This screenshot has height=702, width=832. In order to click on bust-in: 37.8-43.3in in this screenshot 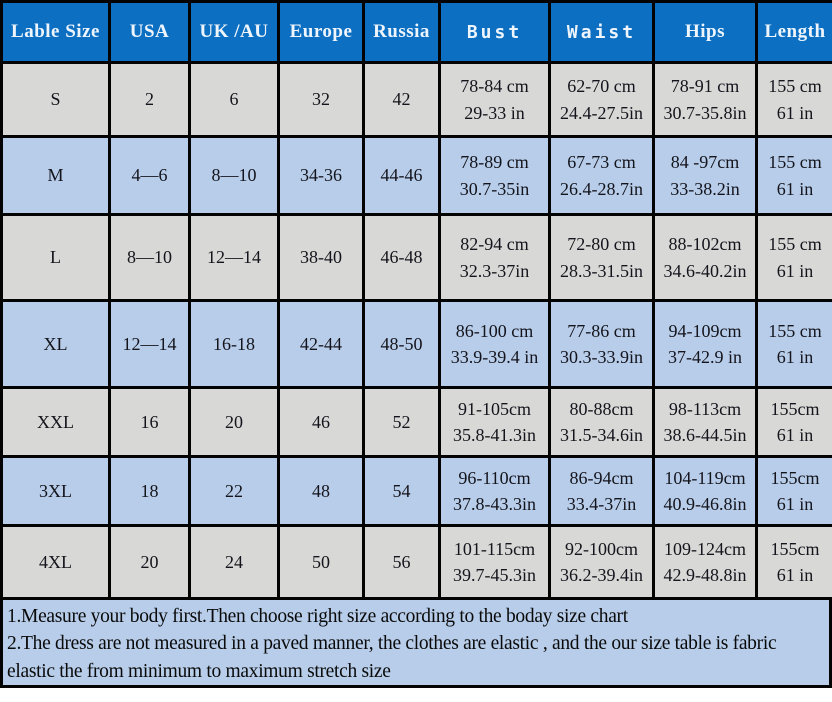, I will do `click(494, 504)`.